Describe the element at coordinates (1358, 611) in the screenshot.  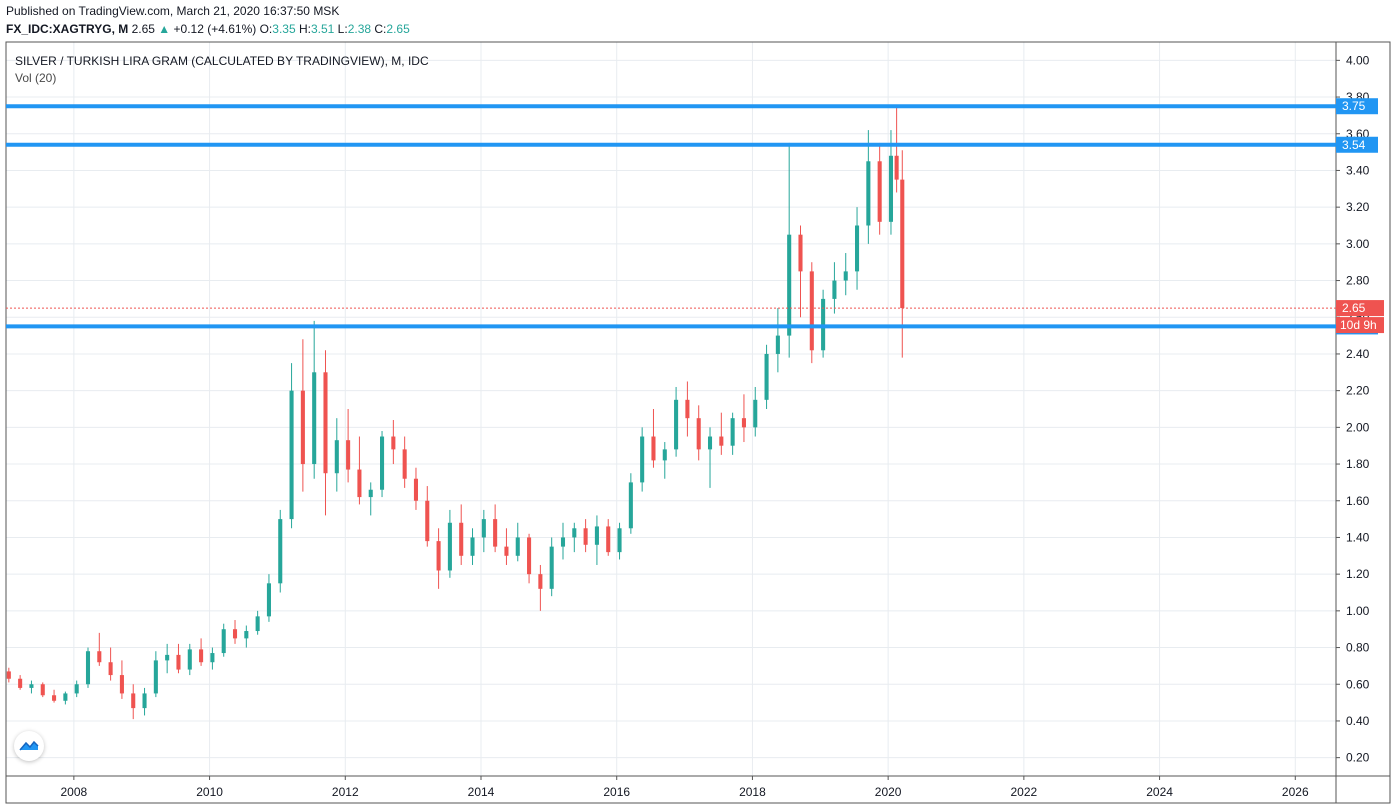
I see `y-tick-label: 1.00` at that location.